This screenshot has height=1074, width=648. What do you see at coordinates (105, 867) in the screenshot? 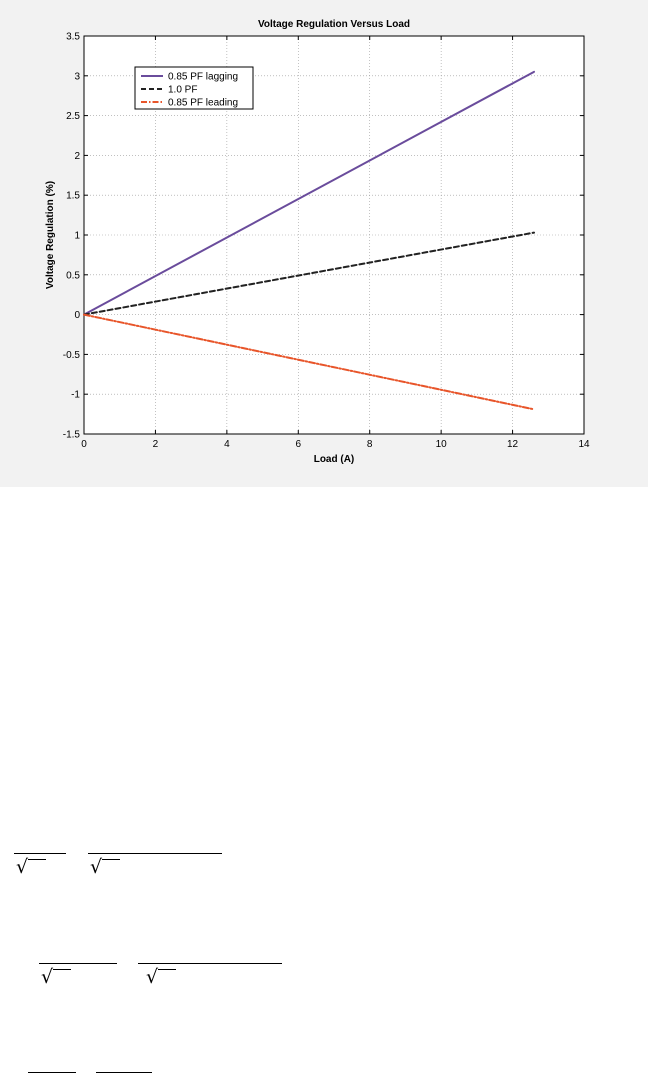
I see `equation-1-radical-right: √` at bounding box center [105, 867].